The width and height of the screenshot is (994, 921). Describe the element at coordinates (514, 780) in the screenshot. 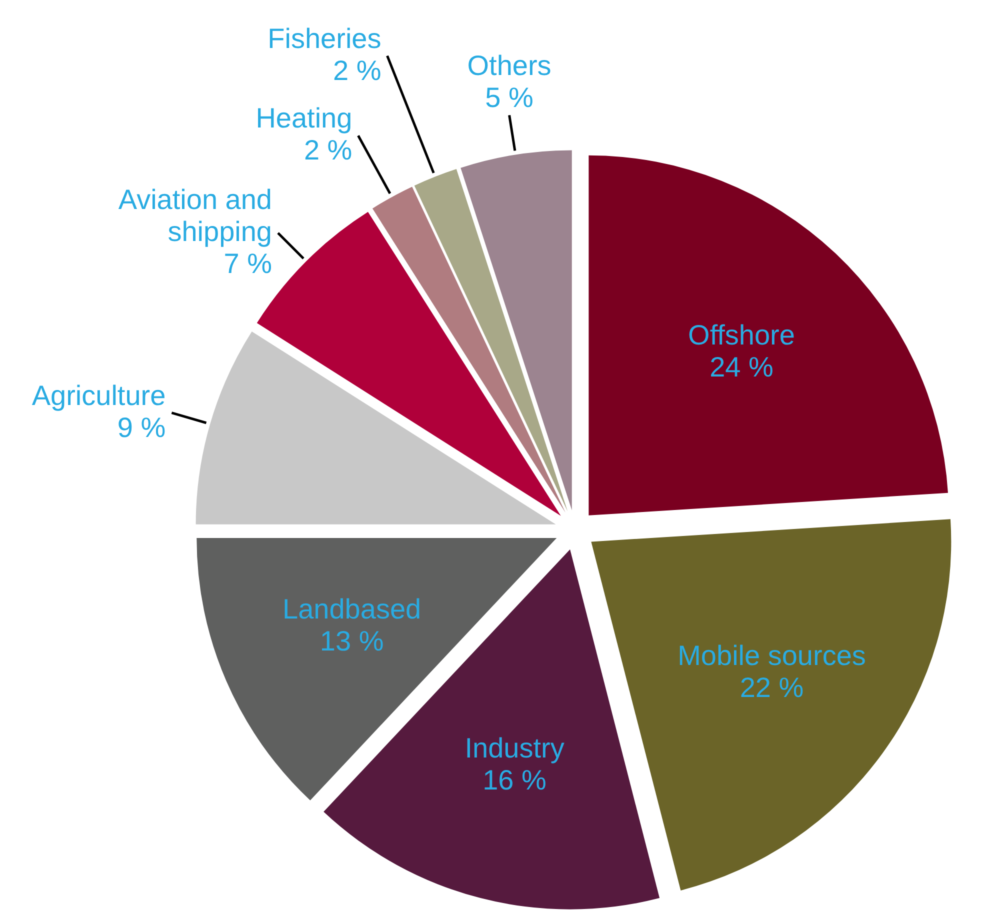

I see `data-label: 16 %` at that location.